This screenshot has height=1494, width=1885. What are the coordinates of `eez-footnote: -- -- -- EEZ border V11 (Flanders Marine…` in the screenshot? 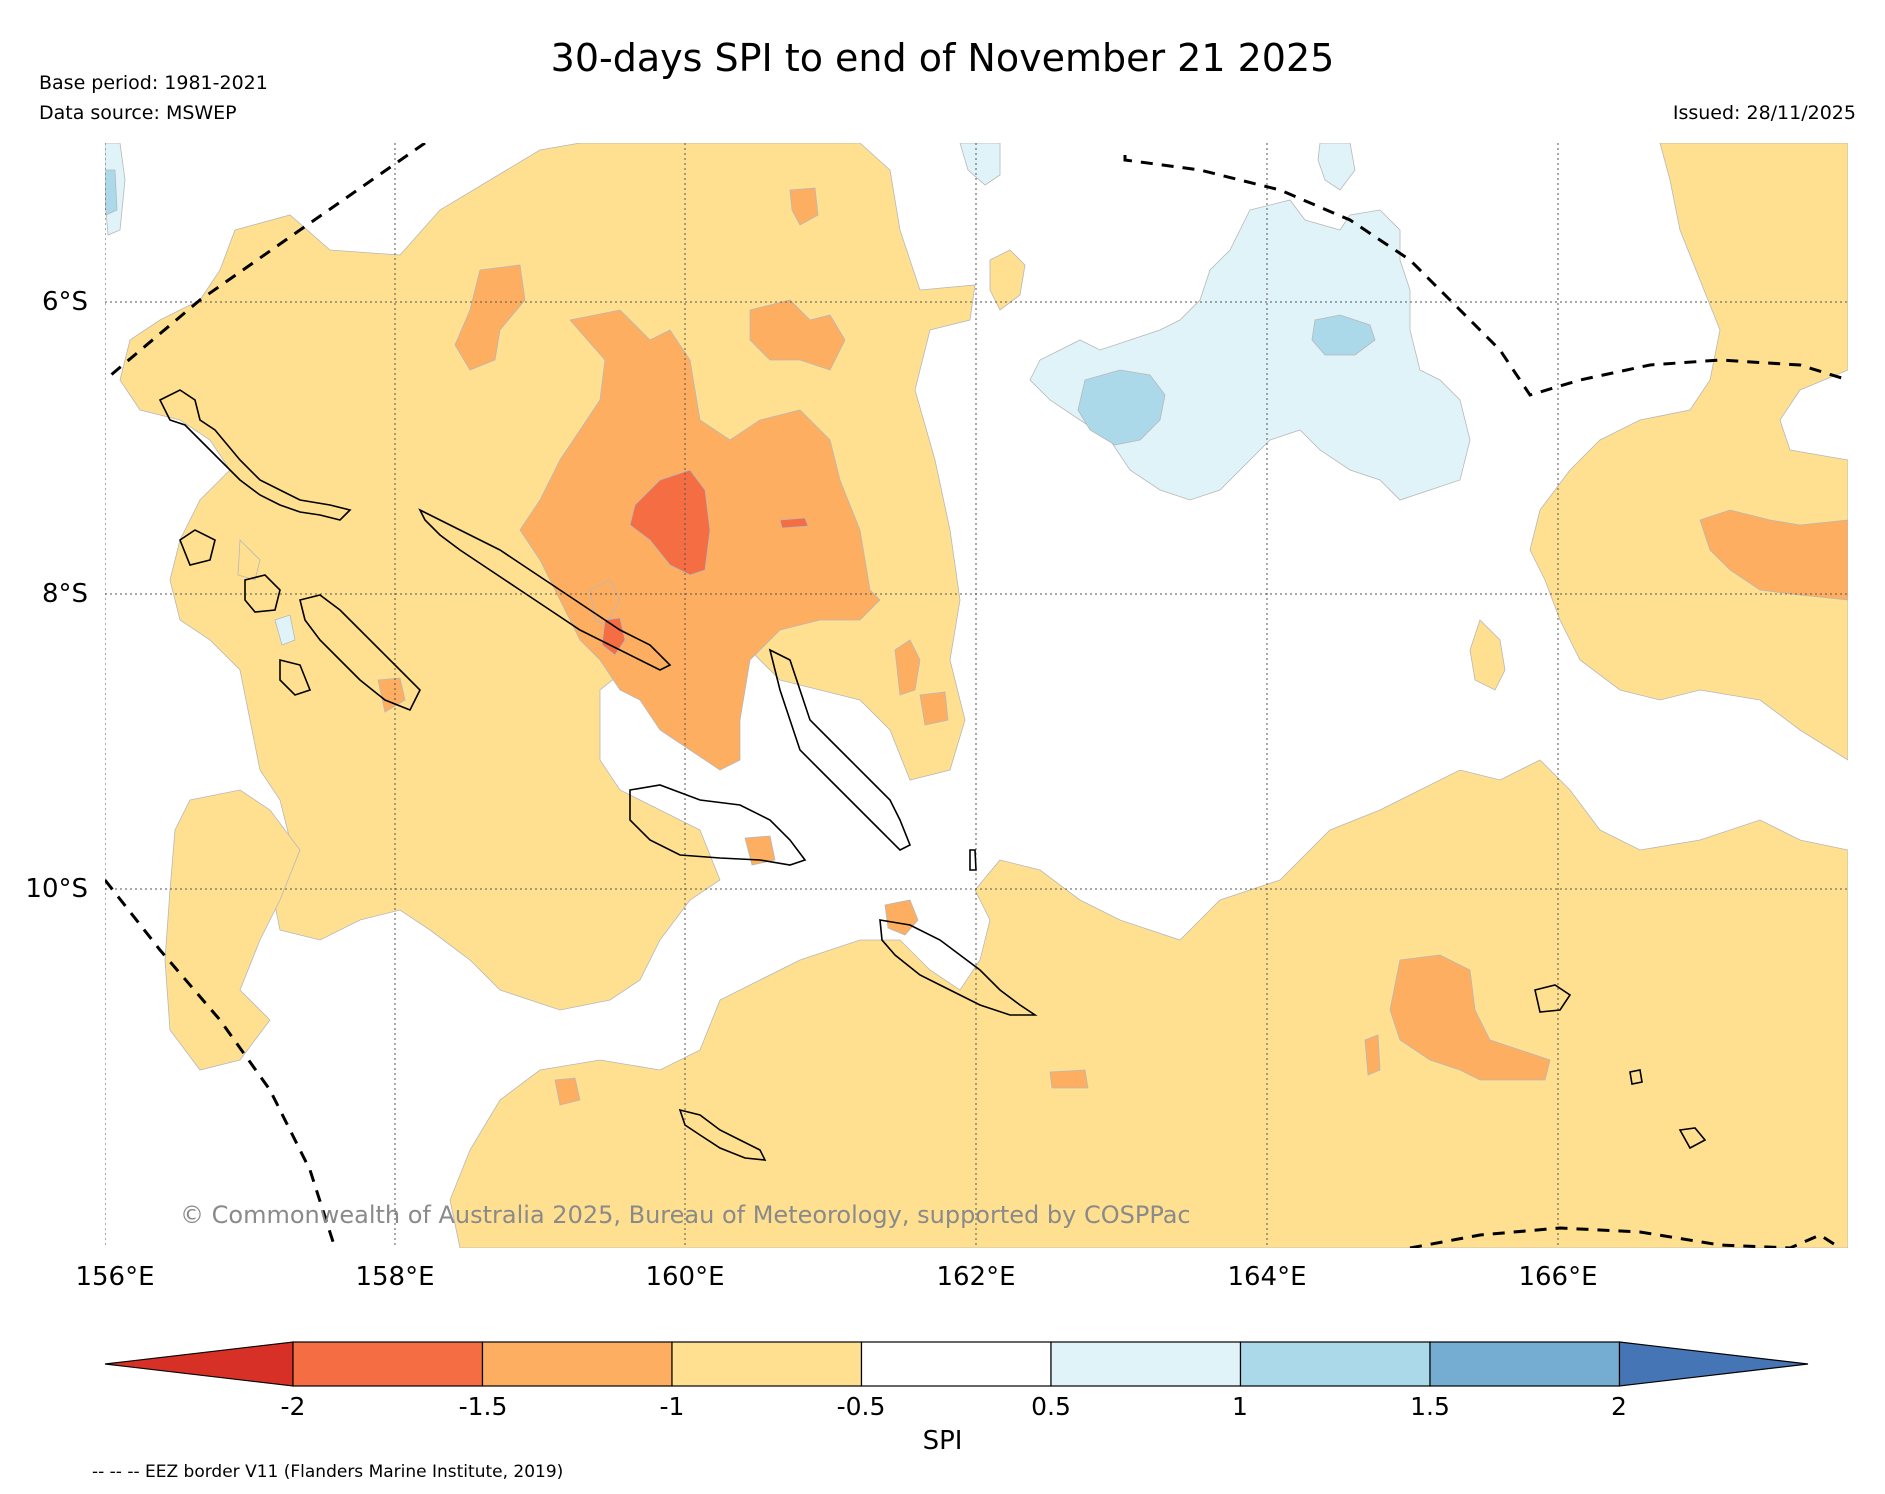 It's located at (328, 1472).